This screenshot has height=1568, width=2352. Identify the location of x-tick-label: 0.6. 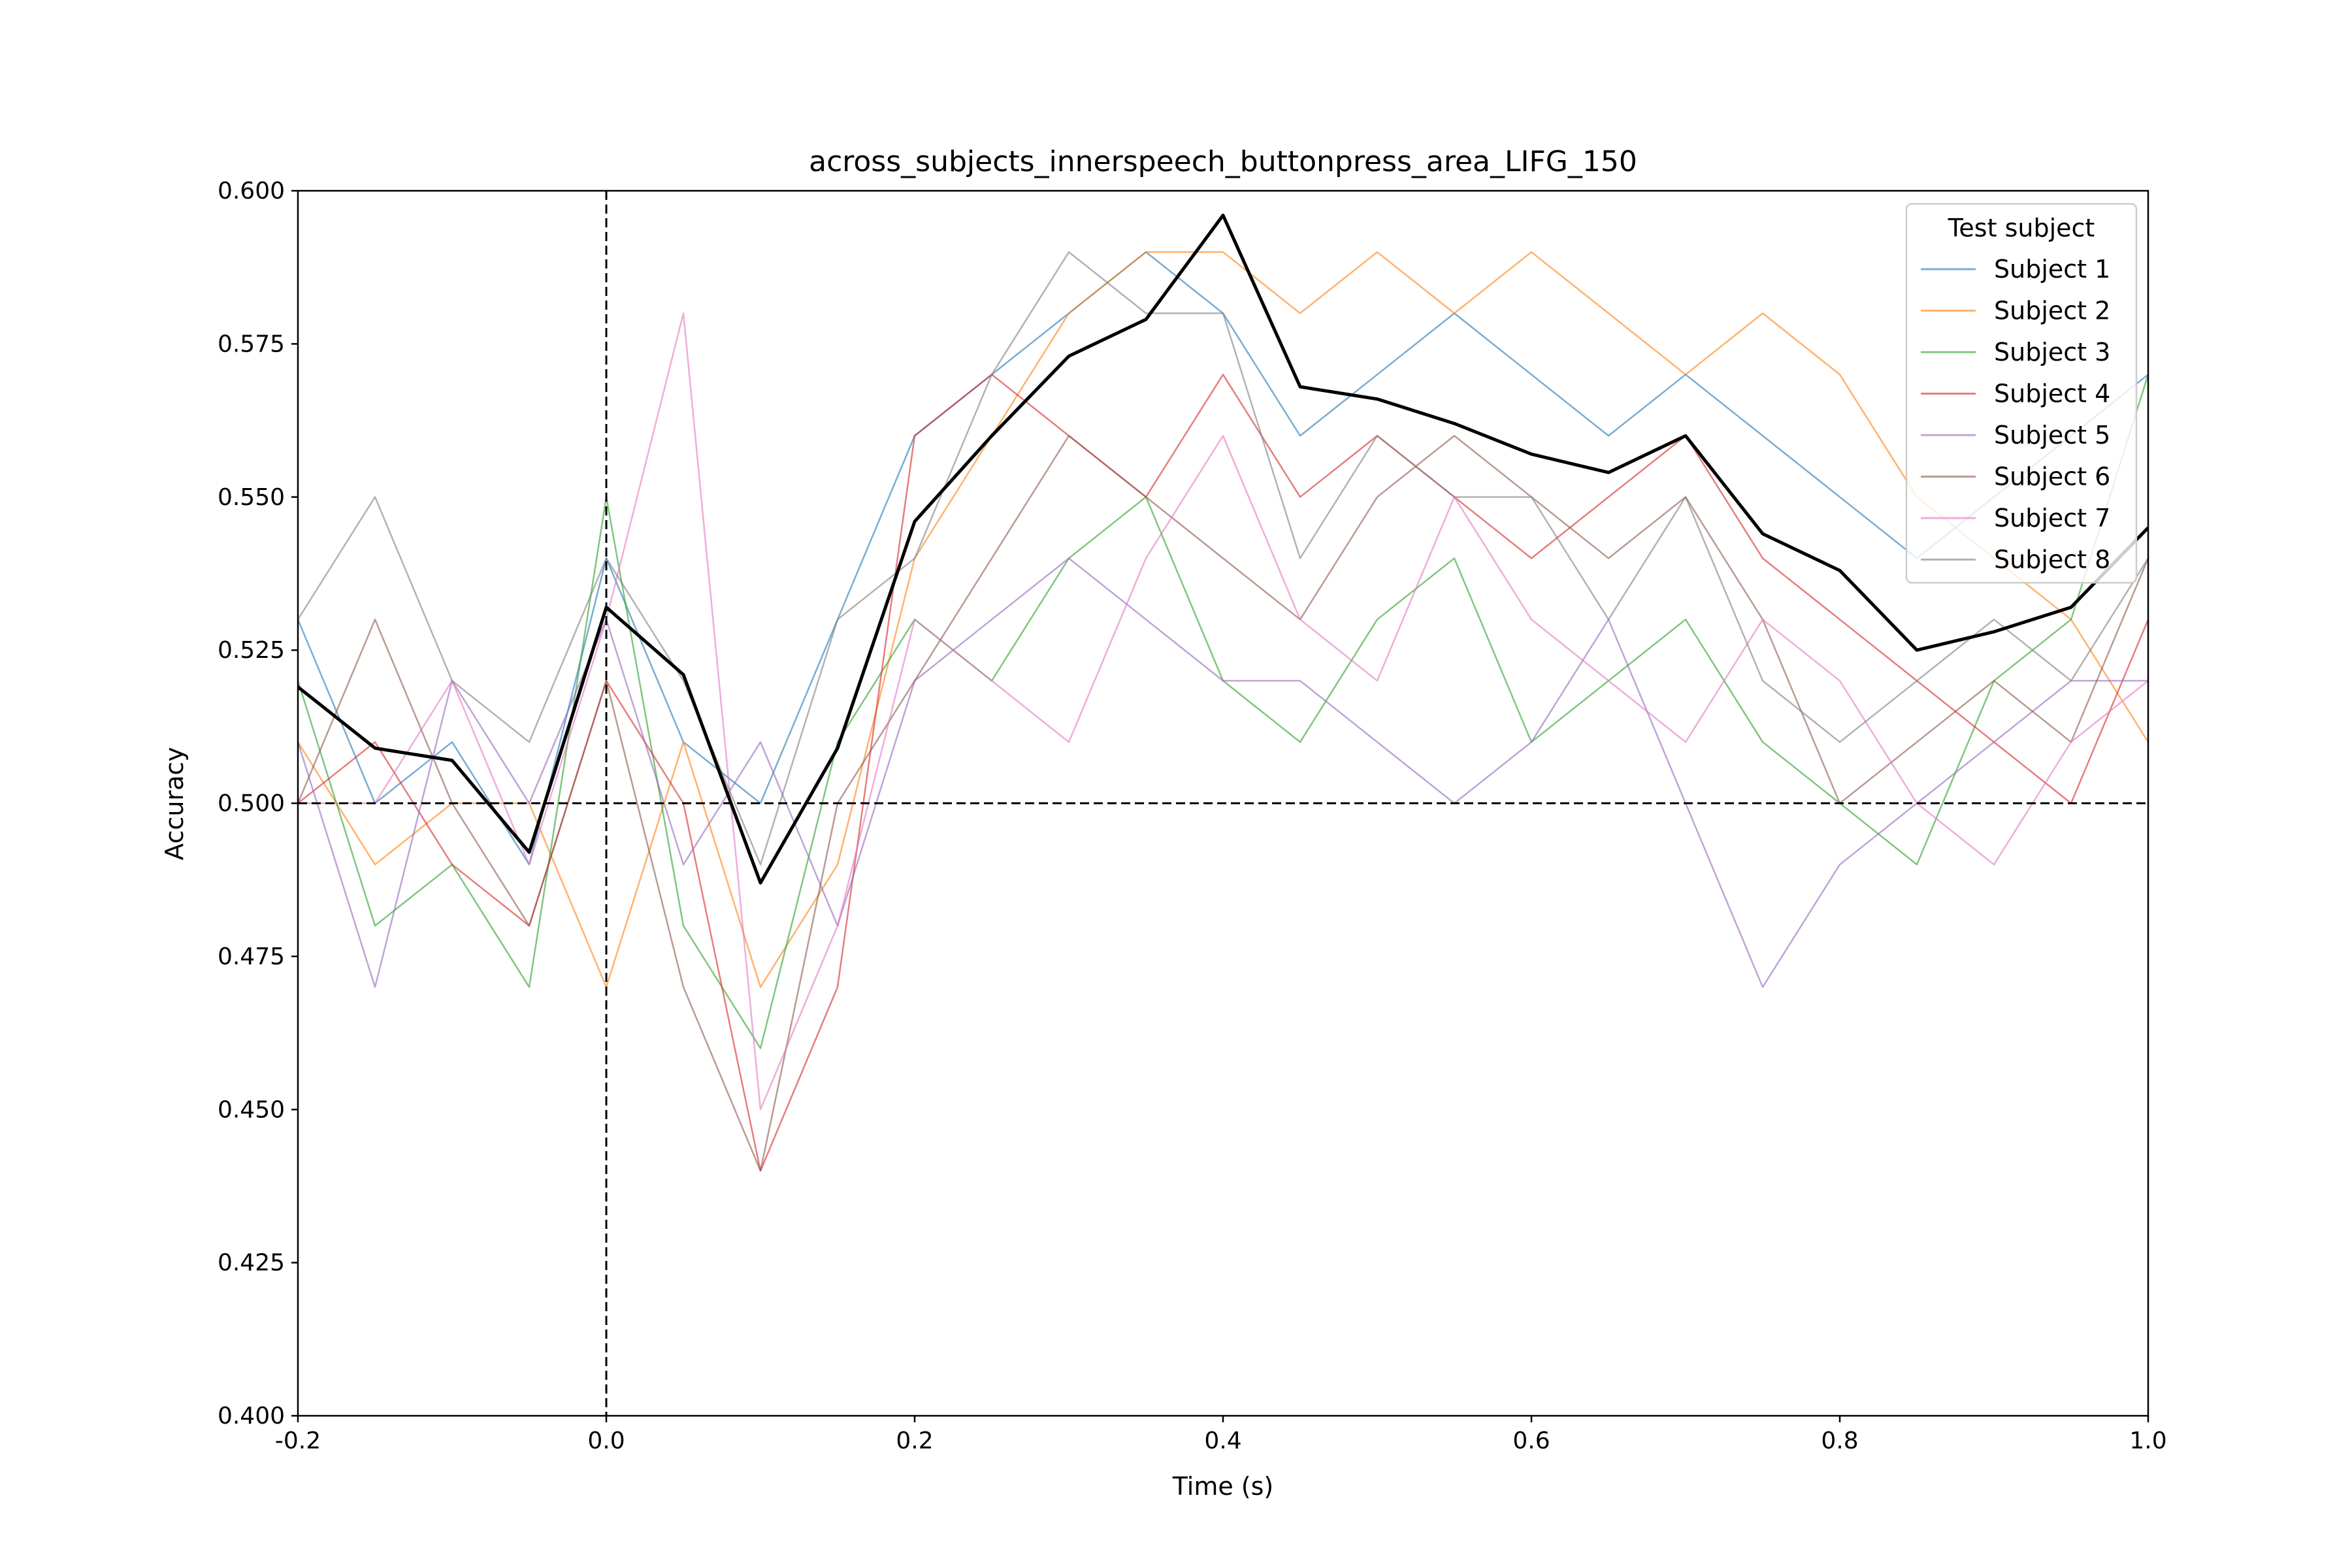
(1531, 1441).